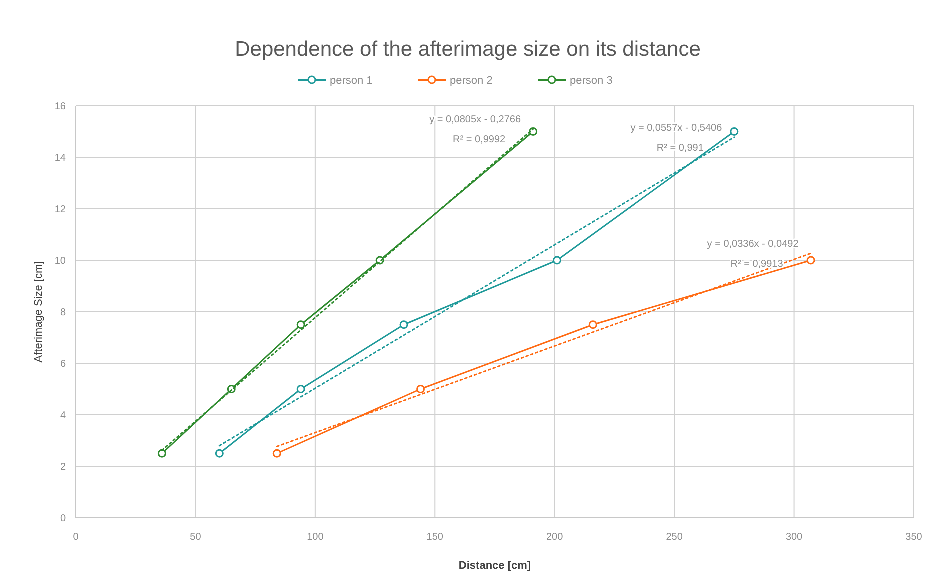  I want to click on x-tick-label: 250, so click(675, 537).